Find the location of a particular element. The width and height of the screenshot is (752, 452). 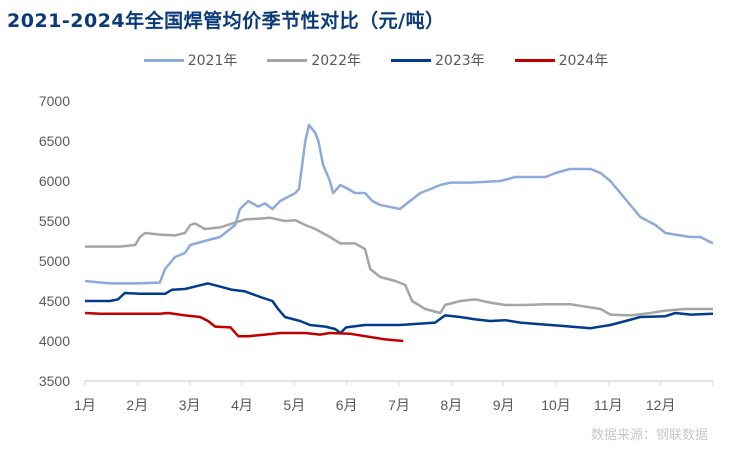

x-tick-label: 2月 is located at coordinates (137, 405).